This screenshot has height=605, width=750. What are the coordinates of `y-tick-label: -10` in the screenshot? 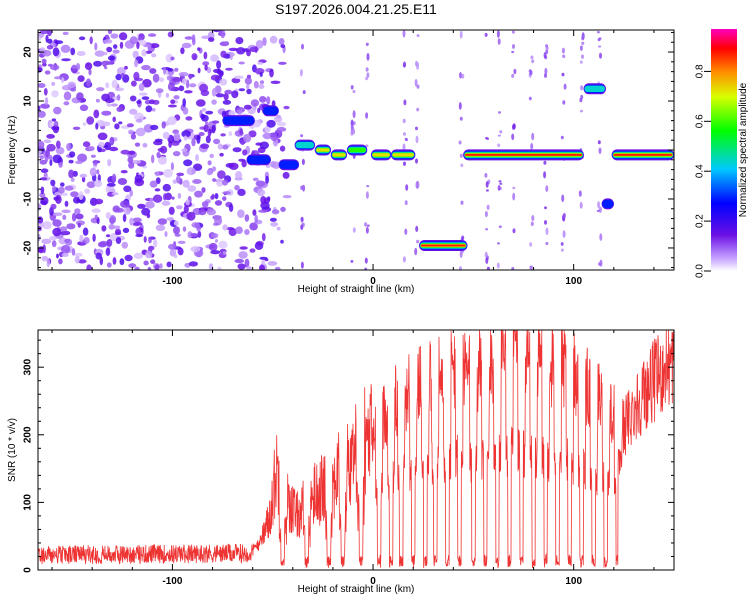 It's located at (28, 198).